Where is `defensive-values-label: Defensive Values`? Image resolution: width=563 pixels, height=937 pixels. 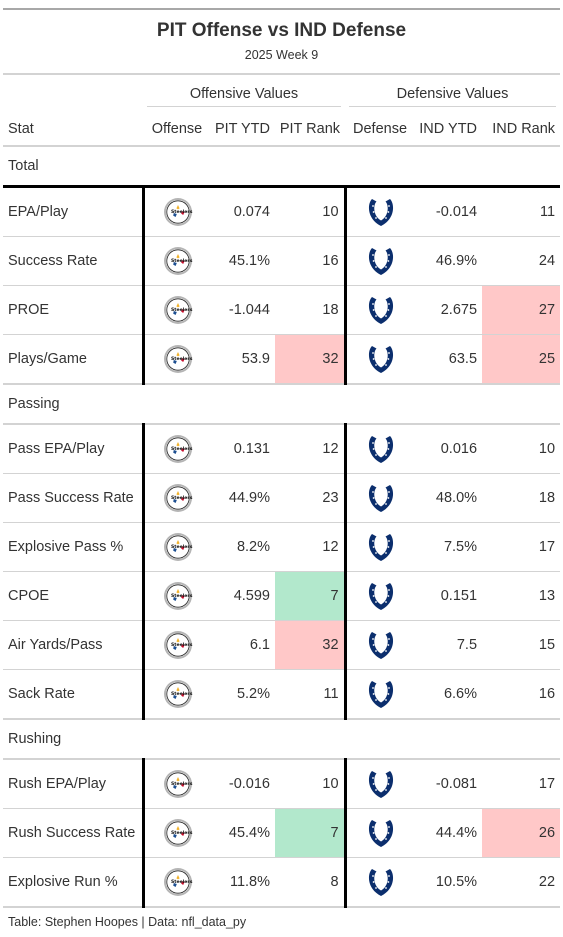
defensive-values-label: Defensive Values is located at coordinates (453, 96).